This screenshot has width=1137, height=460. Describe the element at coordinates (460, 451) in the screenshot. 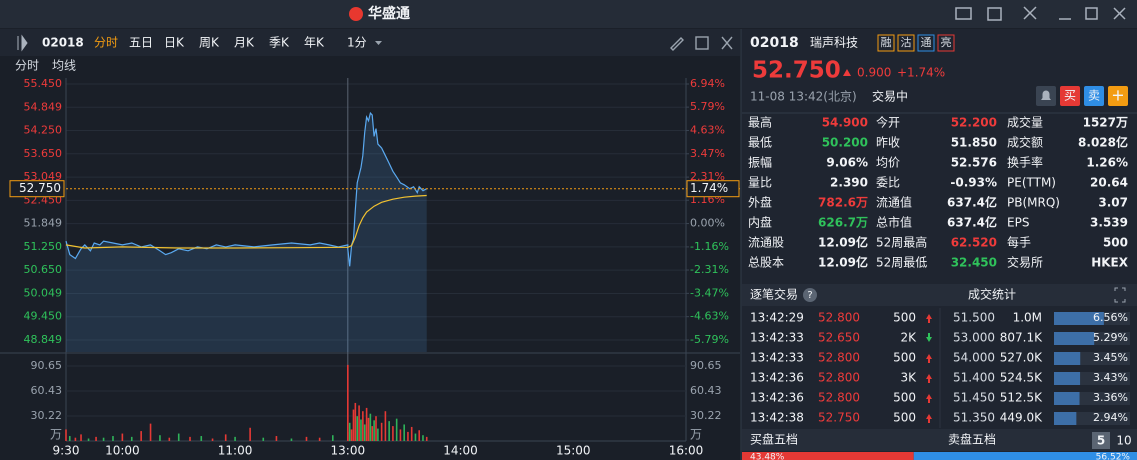

I see `x-tick-label: 14:00` at that location.